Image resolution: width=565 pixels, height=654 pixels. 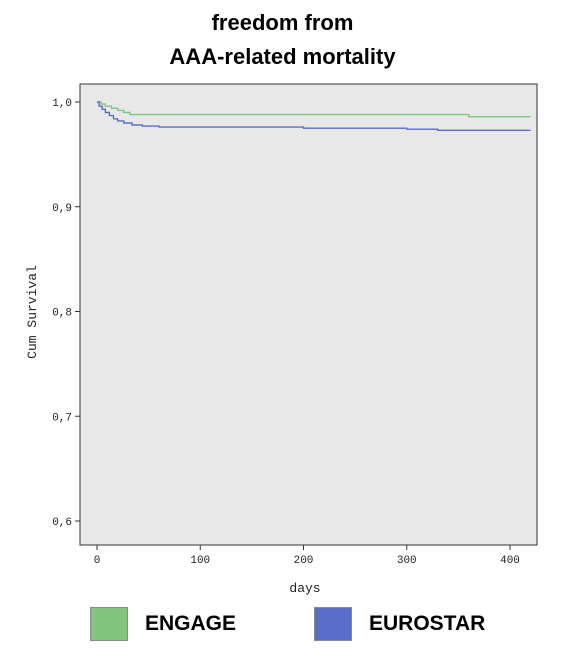 What do you see at coordinates (32, 312) in the screenshot?
I see `y-axis-label: Cum Survival` at bounding box center [32, 312].